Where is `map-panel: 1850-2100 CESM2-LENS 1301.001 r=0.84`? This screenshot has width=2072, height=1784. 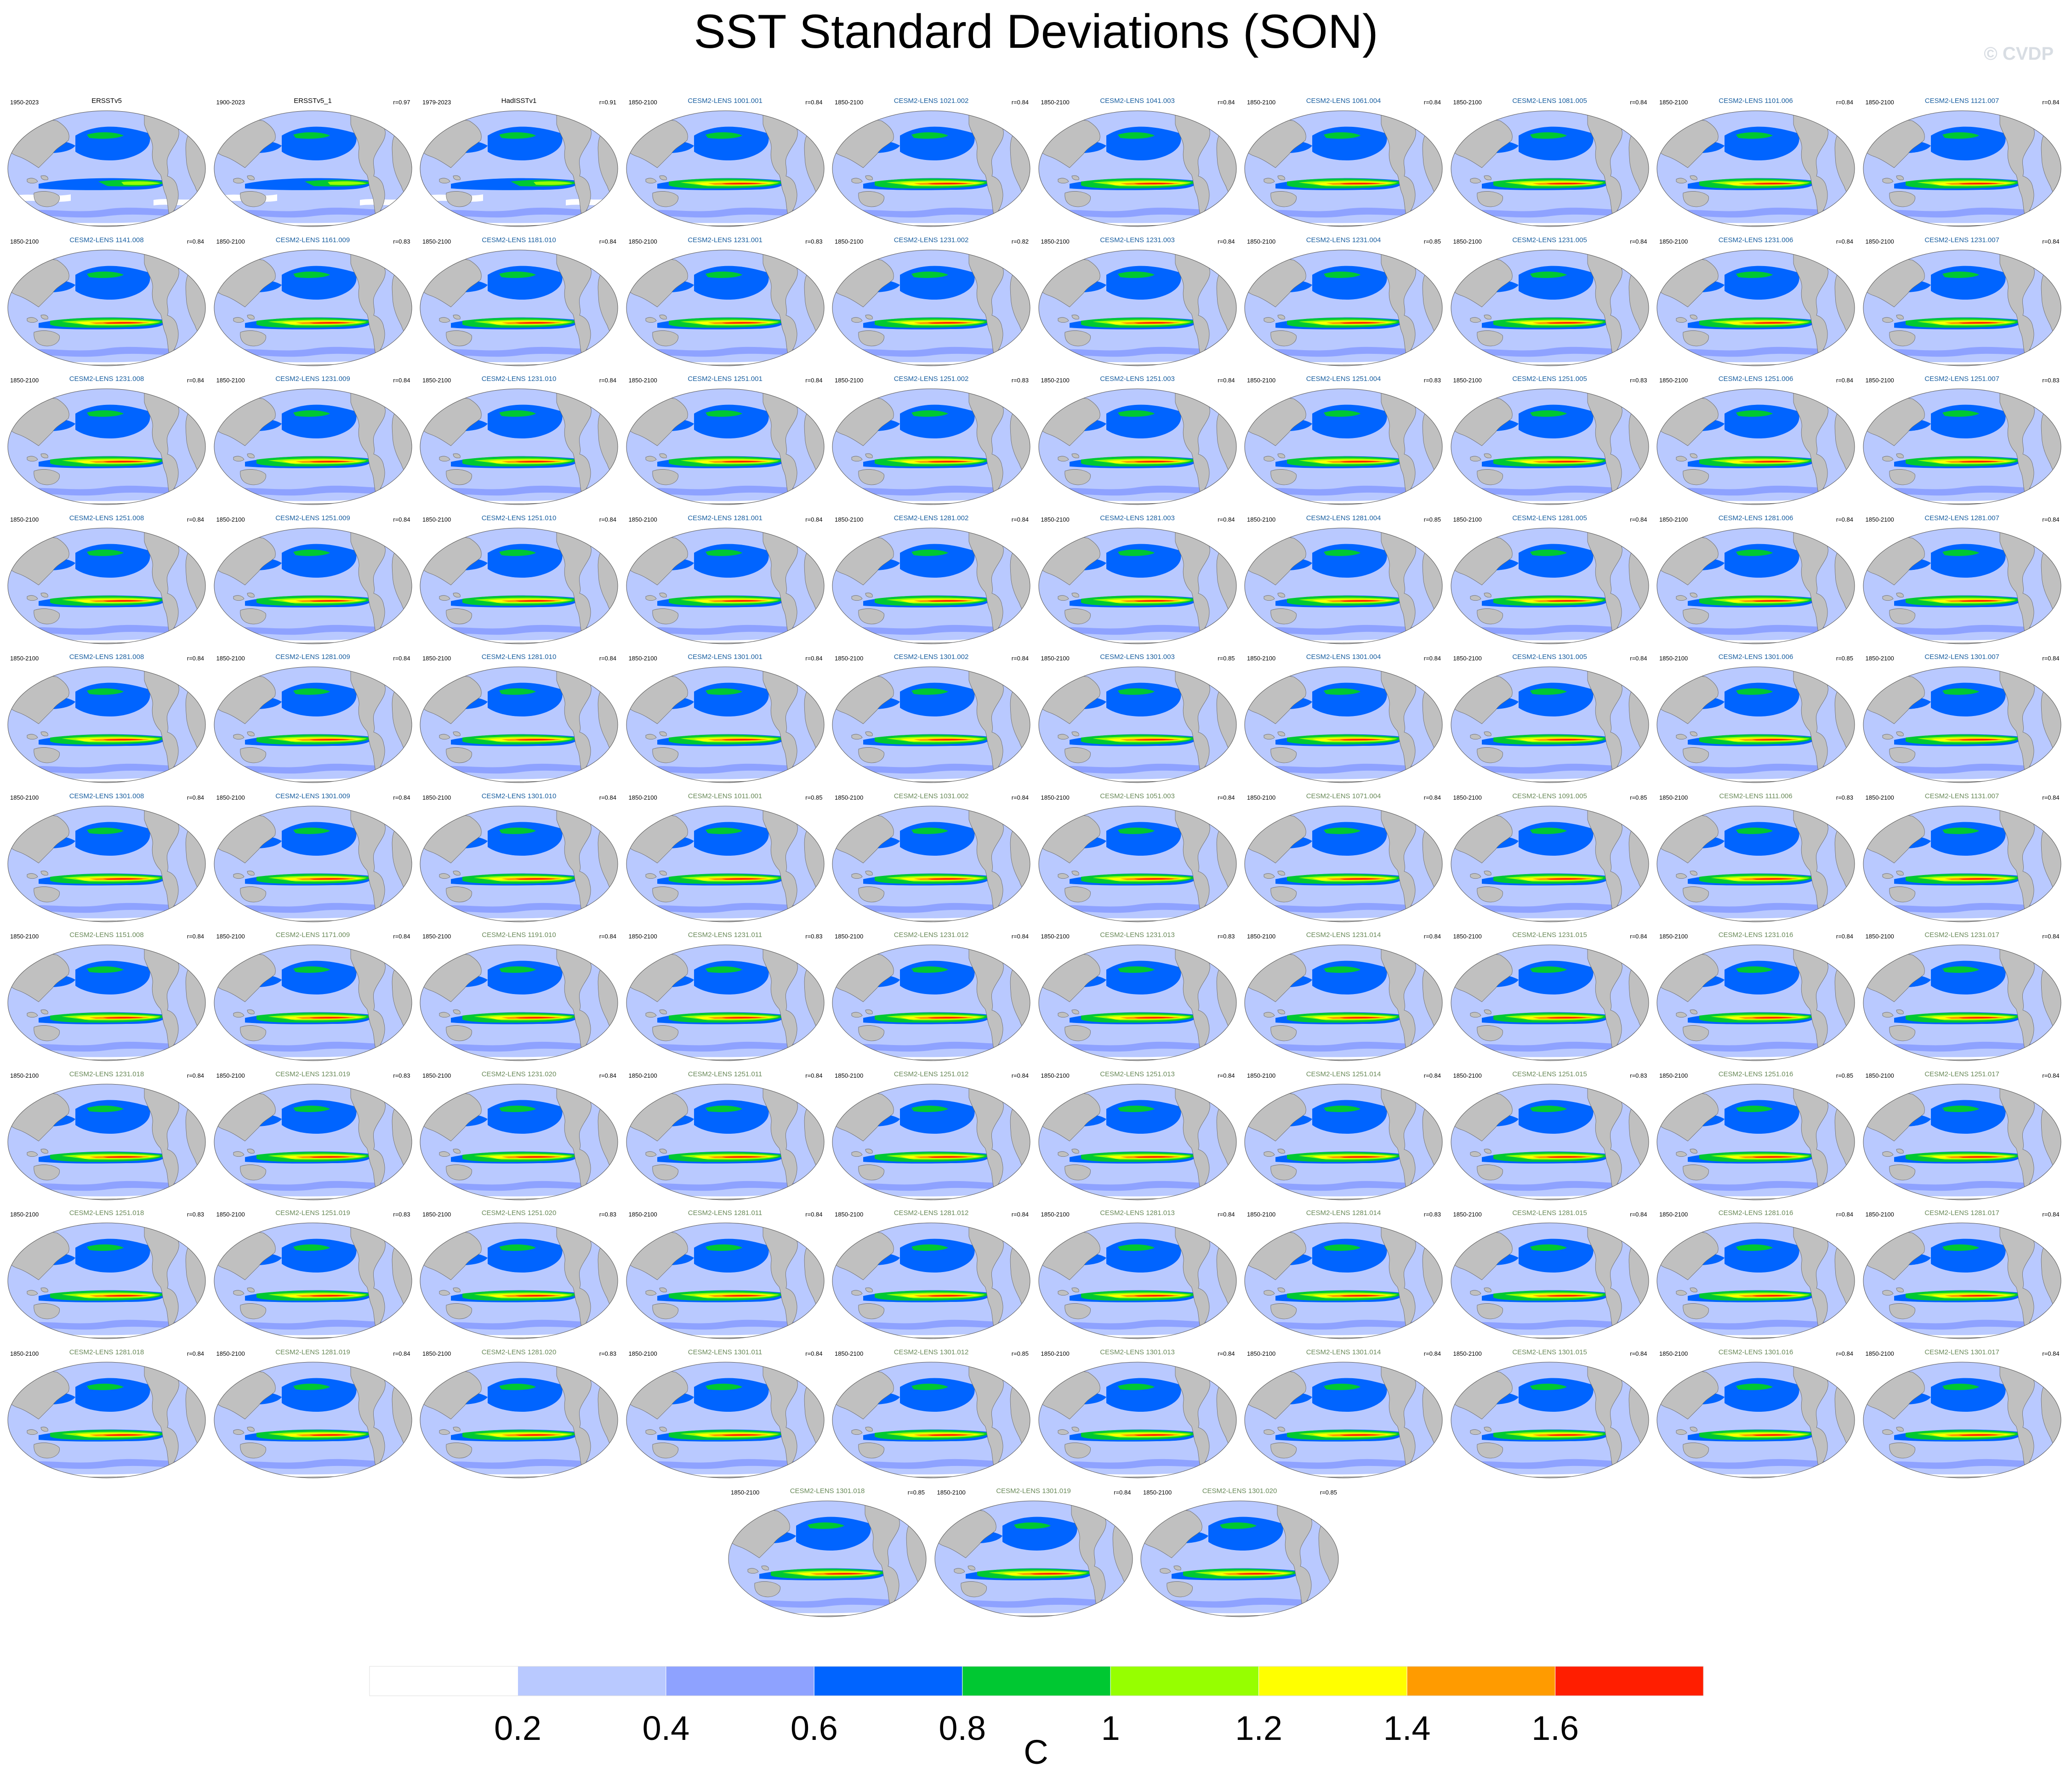 map-panel: 1850-2100 CESM2-LENS 1301.001 r=0.84 is located at coordinates (725, 719).